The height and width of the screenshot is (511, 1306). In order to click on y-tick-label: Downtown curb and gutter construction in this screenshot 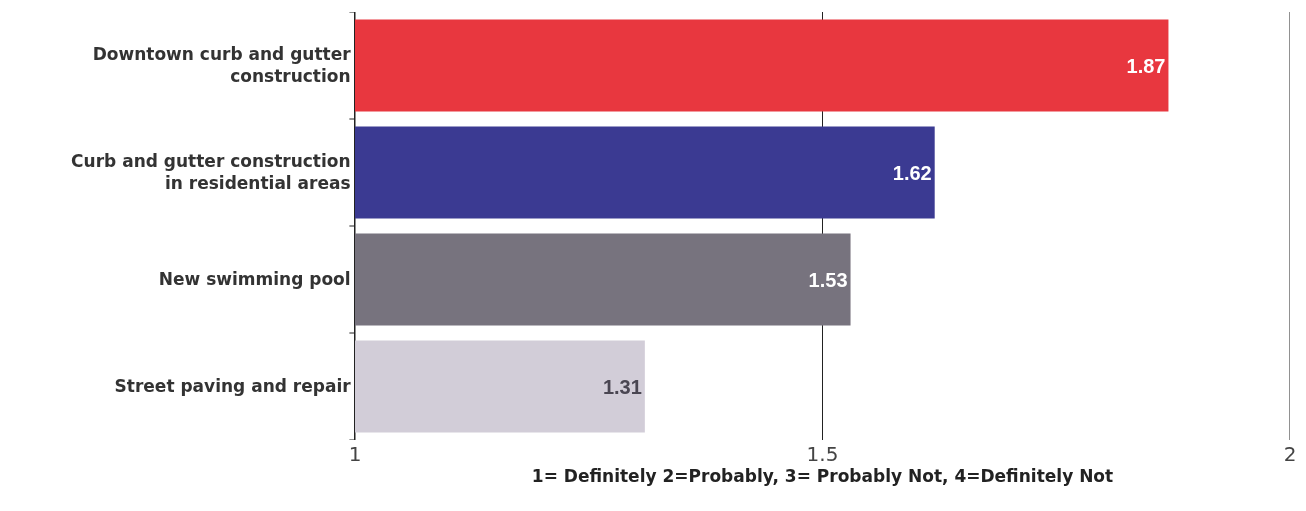, I will do `click(222, 65)`.